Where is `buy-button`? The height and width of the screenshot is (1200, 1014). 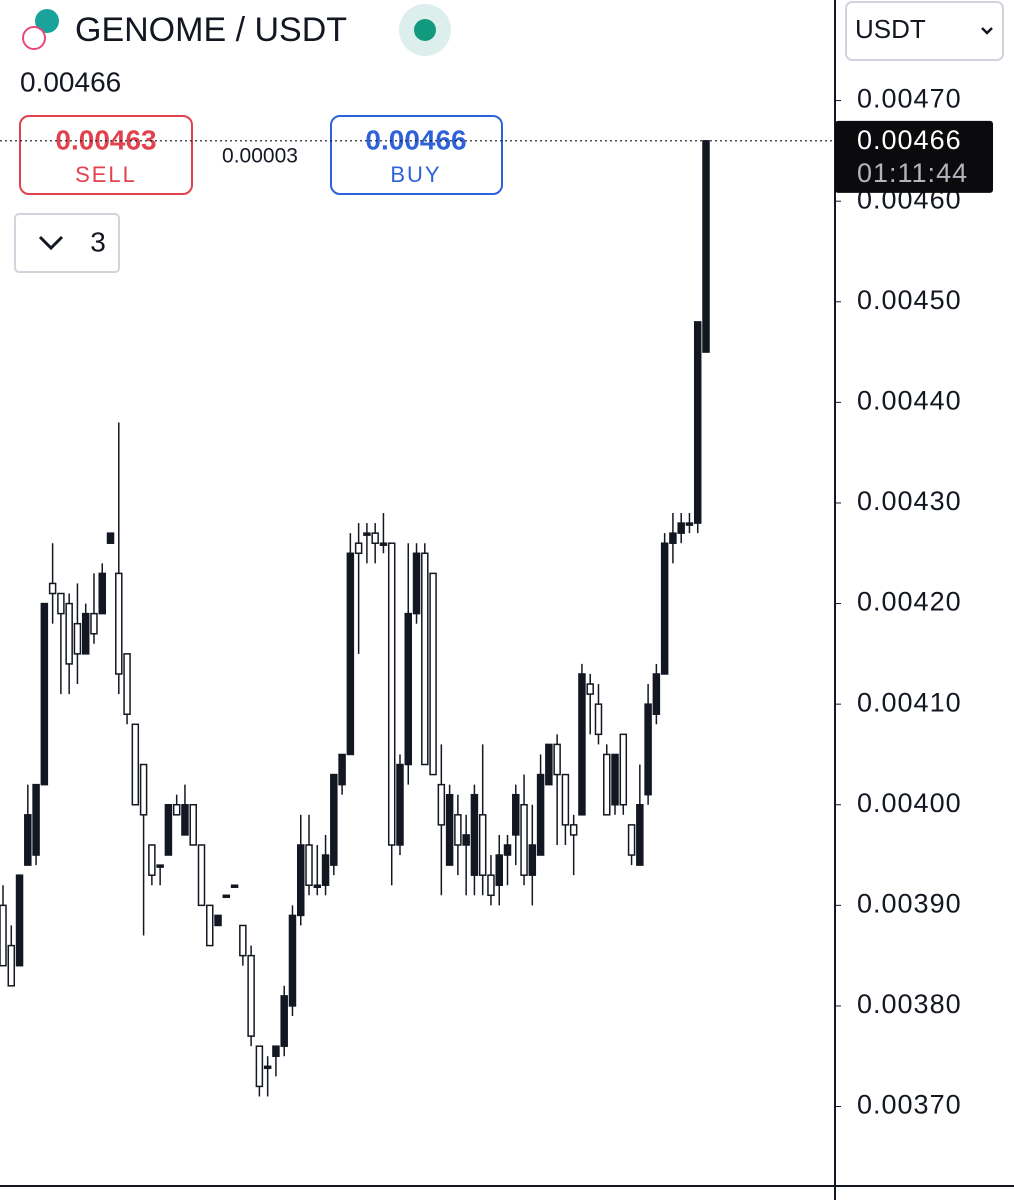 buy-button is located at coordinates (416, 155).